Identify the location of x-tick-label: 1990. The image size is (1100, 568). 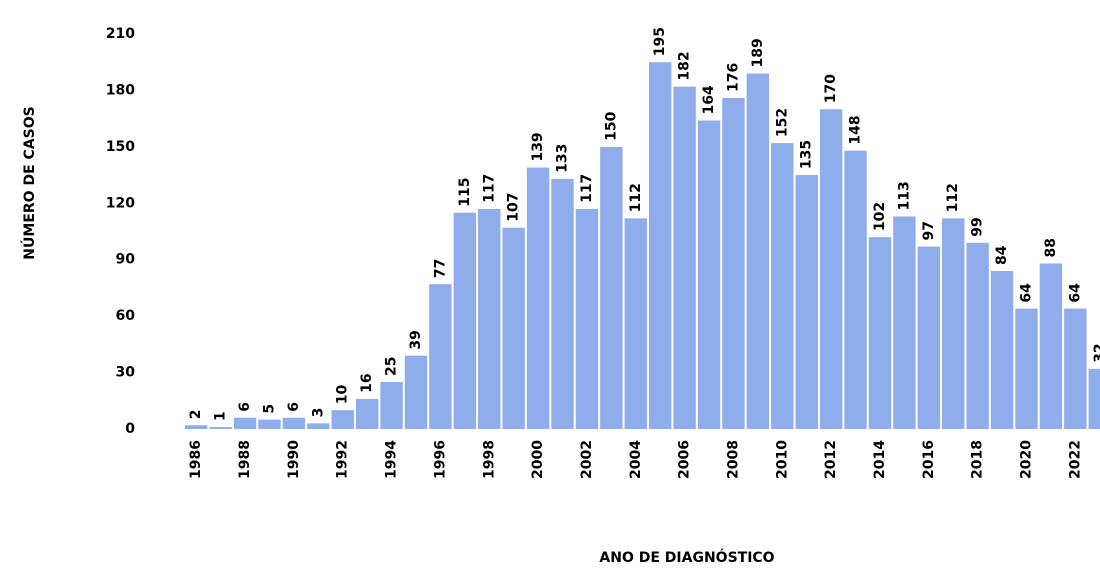
(294, 459).